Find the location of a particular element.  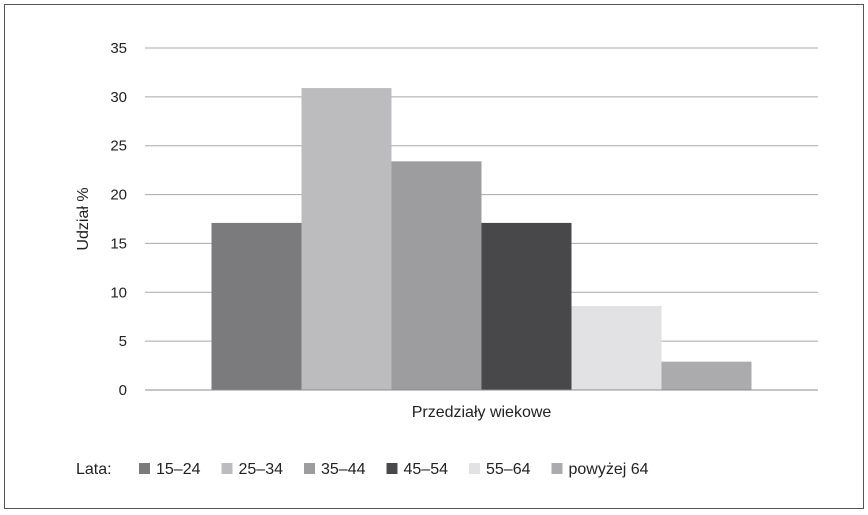

legend-label-2: 25–34 is located at coordinates (261, 469).